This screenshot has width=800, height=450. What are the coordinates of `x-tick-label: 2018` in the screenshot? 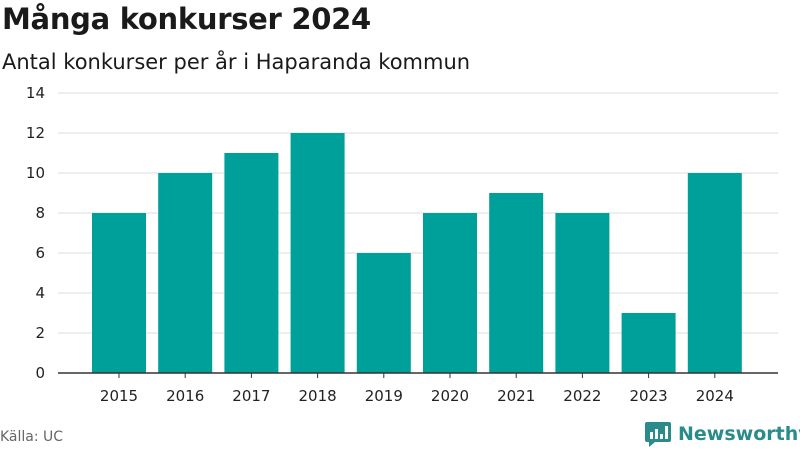 It's located at (318, 396).